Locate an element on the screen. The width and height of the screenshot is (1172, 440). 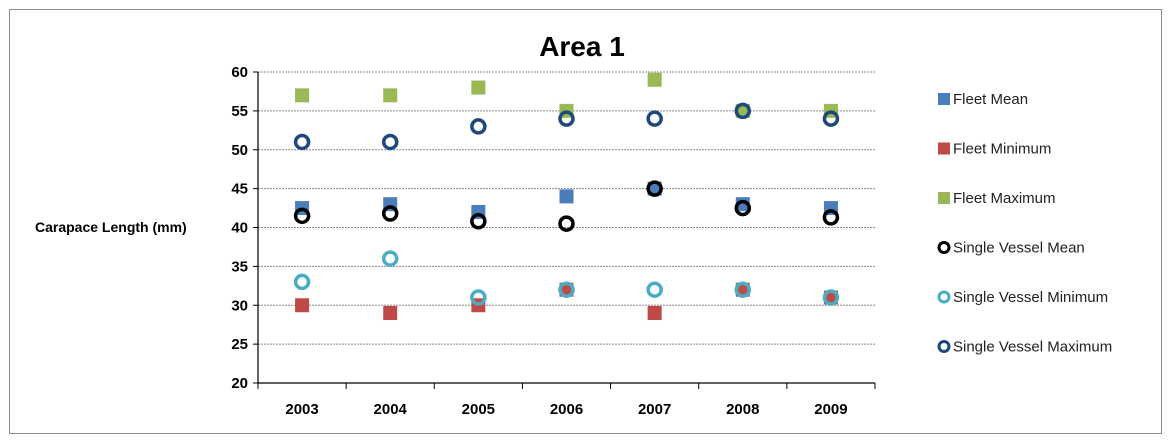
legend-marker-single-vessel-mean is located at coordinates (944, 247).